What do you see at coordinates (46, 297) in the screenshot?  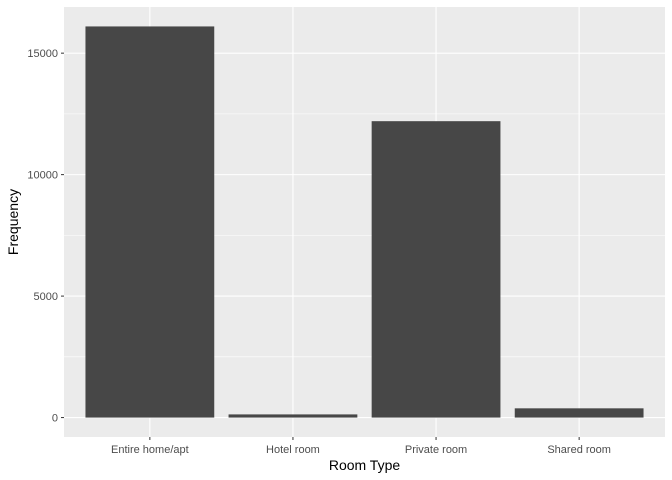 I see `y-tick-label: 5000` at bounding box center [46, 297].